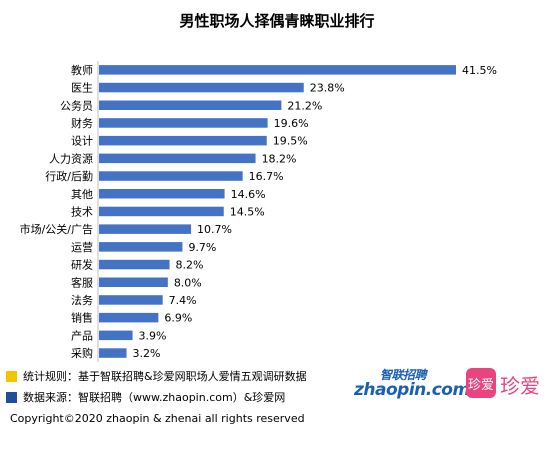 The width and height of the screenshot is (554, 451). Describe the element at coordinates (247, 211) in the screenshot. I see `value-label: 14.5%` at that location.